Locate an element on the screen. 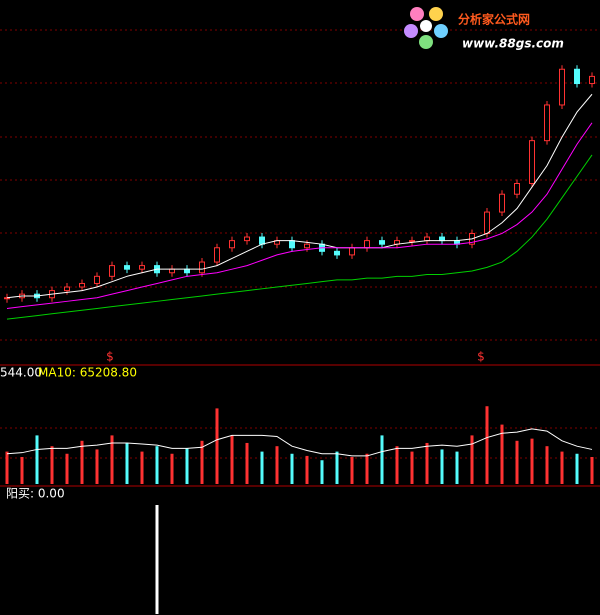 The width and height of the screenshot is (600, 615). signal-bar is located at coordinates (157, 559).